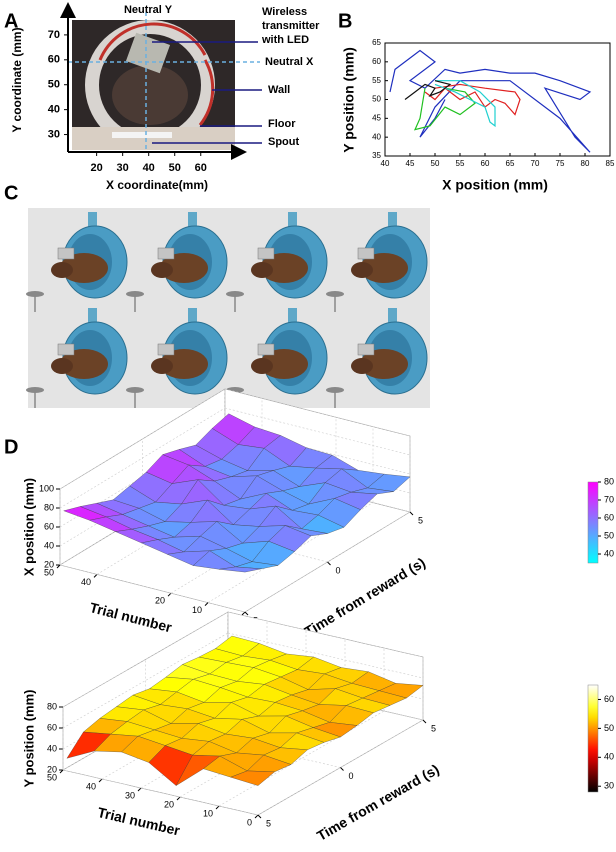 This screenshot has width=616, height=852. What do you see at coordinates (28, 527) in the screenshot?
I see `z-axis-label: X position (mm)` at bounding box center [28, 527].